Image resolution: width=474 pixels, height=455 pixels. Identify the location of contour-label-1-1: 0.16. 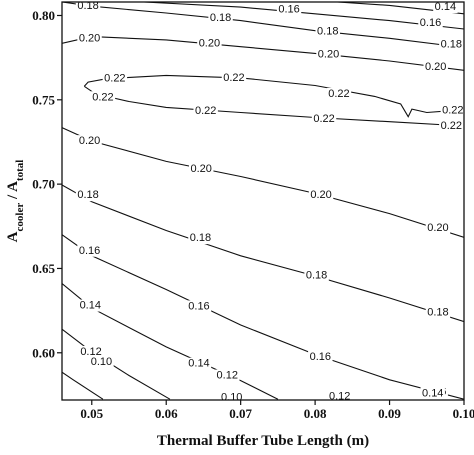
(430, 23).